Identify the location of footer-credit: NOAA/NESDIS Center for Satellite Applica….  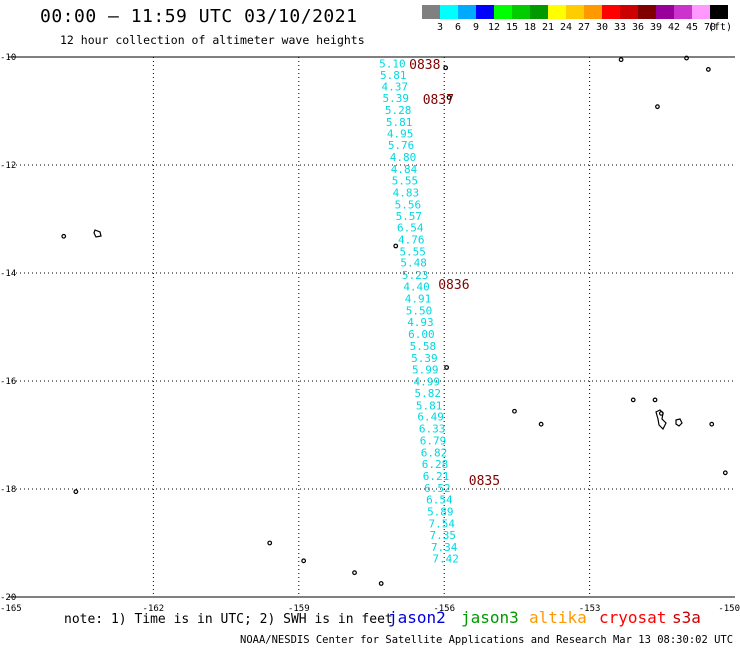
(490, 640).